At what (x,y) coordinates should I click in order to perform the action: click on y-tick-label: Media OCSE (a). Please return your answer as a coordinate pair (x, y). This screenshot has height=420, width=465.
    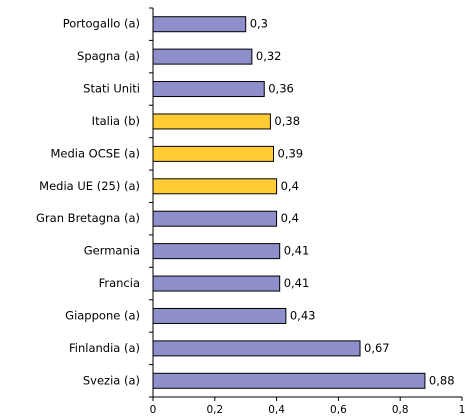
    Looking at the image, I should click on (95, 153).